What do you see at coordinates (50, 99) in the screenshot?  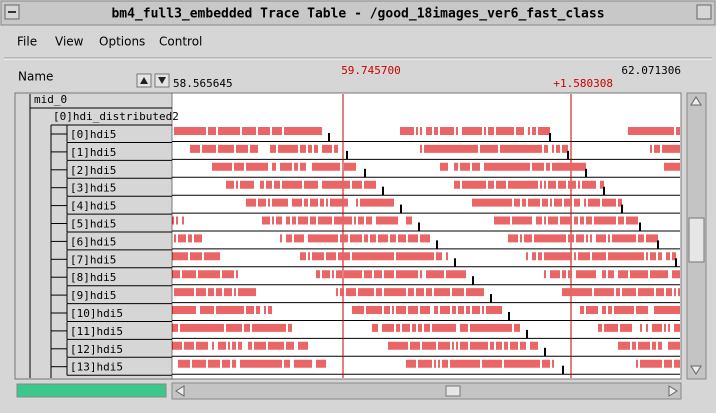 I see `tree-root: mid_0` at bounding box center [50, 99].